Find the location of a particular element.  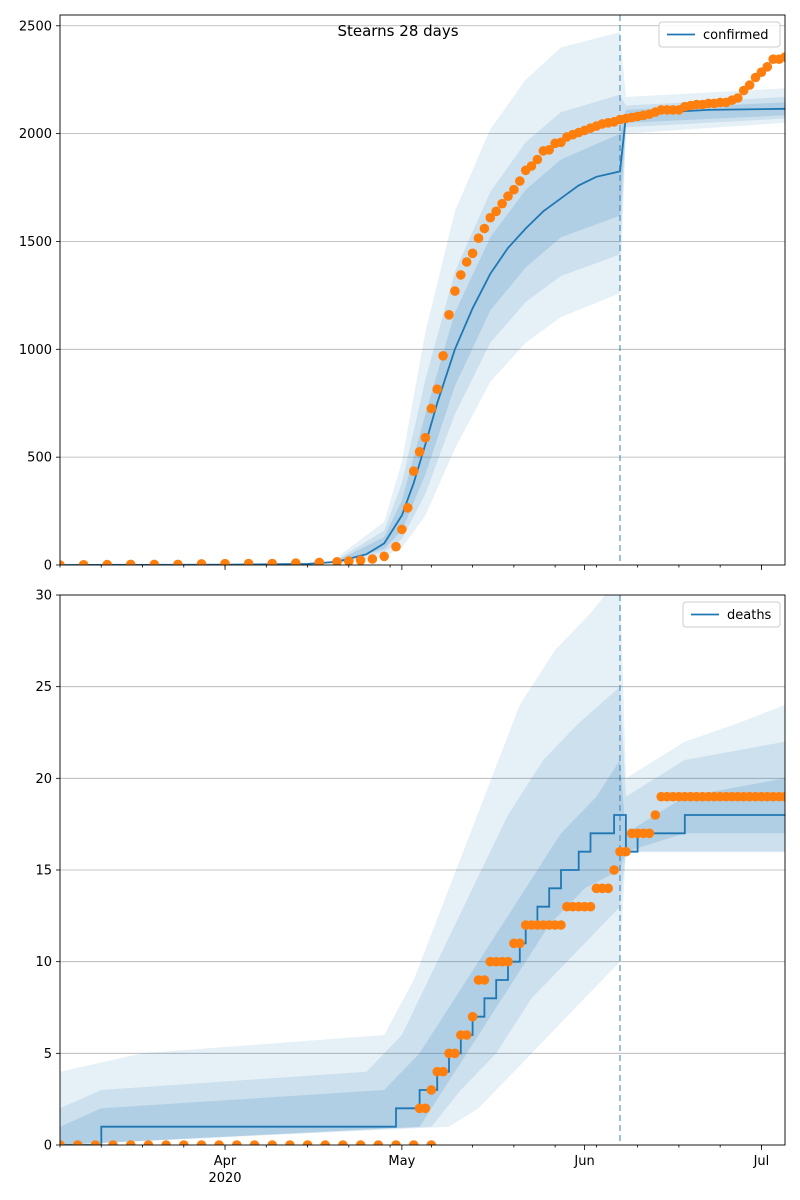

x-tick-label: Jul is located at coordinates (761, 1161).